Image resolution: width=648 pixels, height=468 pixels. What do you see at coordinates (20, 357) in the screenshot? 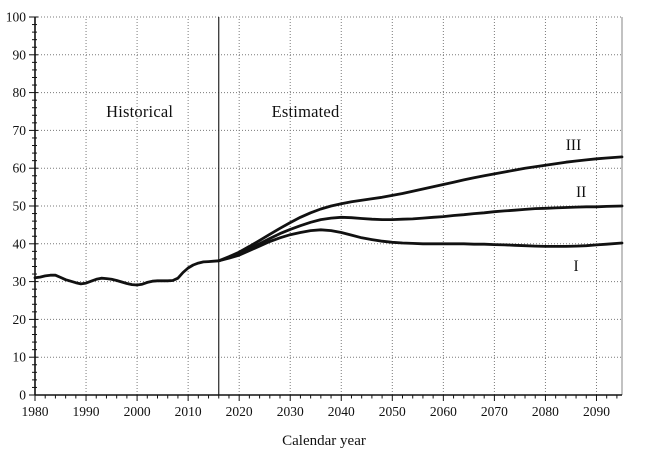
I see `y-tick-label: 10` at bounding box center [20, 357].